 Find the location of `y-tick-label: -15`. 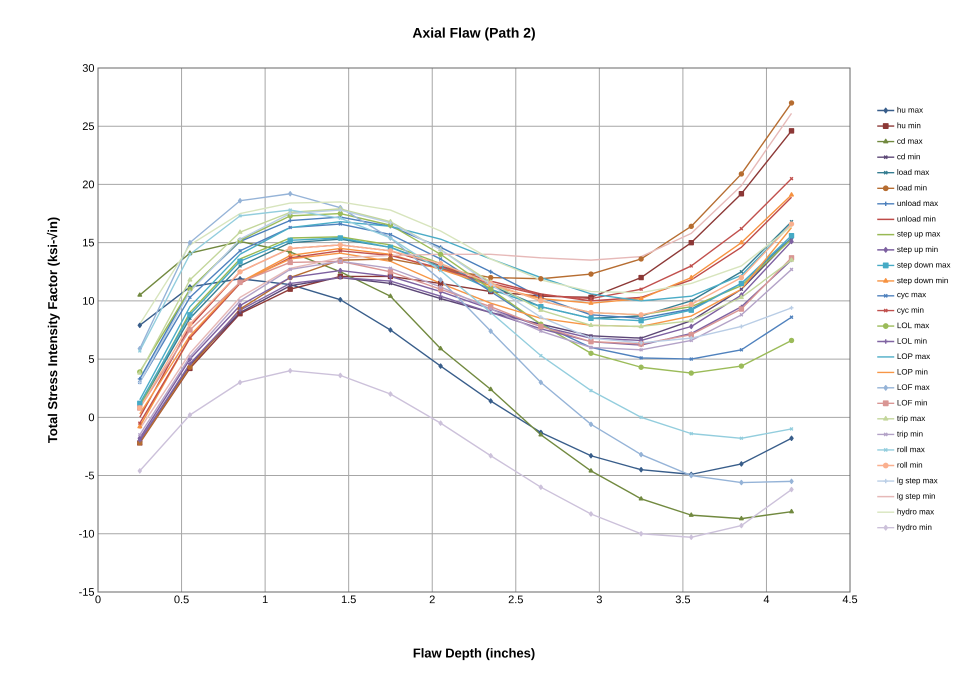

y-tick-label: -15 is located at coordinates (86, 592).